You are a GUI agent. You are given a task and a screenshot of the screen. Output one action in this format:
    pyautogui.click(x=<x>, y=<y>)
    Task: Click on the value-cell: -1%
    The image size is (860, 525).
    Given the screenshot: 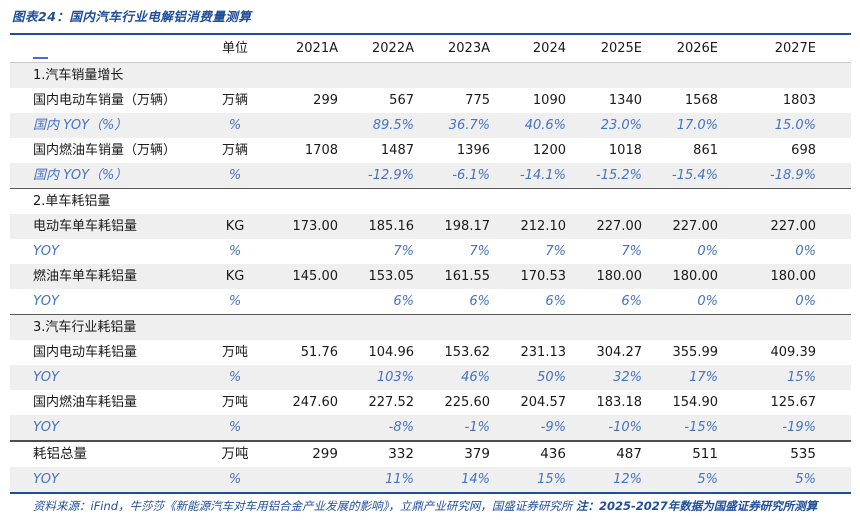 What is the action you would take?
    pyautogui.click(x=477, y=427)
    